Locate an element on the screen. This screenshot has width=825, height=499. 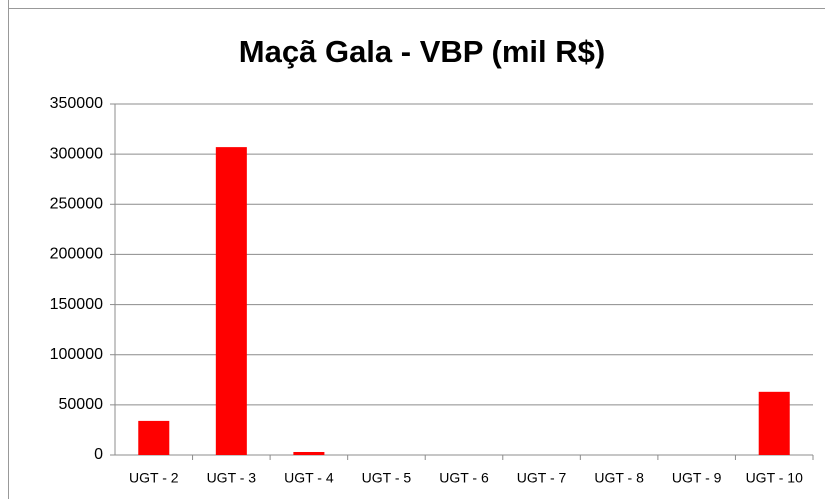
x-tick-label: UGT - 2 is located at coordinates (154, 478).